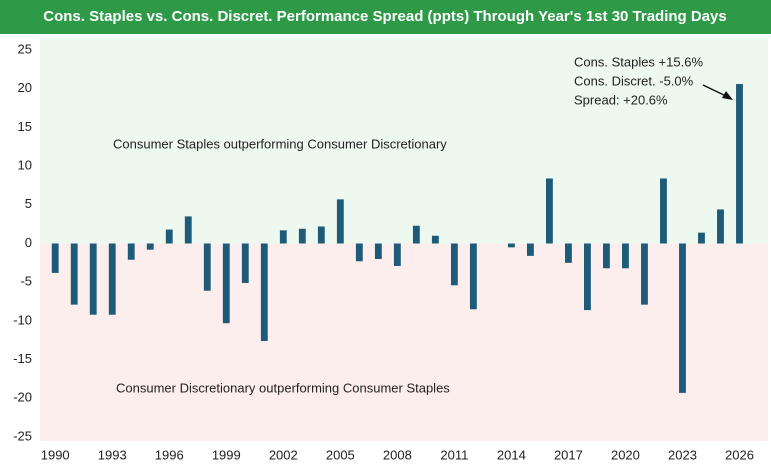 Image resolution: width=771 pixels, height=468 pixels. What do you see at coordinates (226, 454) in the screenshot?
I see `x-tick-label: 1999` at bounding box center [226, 454].